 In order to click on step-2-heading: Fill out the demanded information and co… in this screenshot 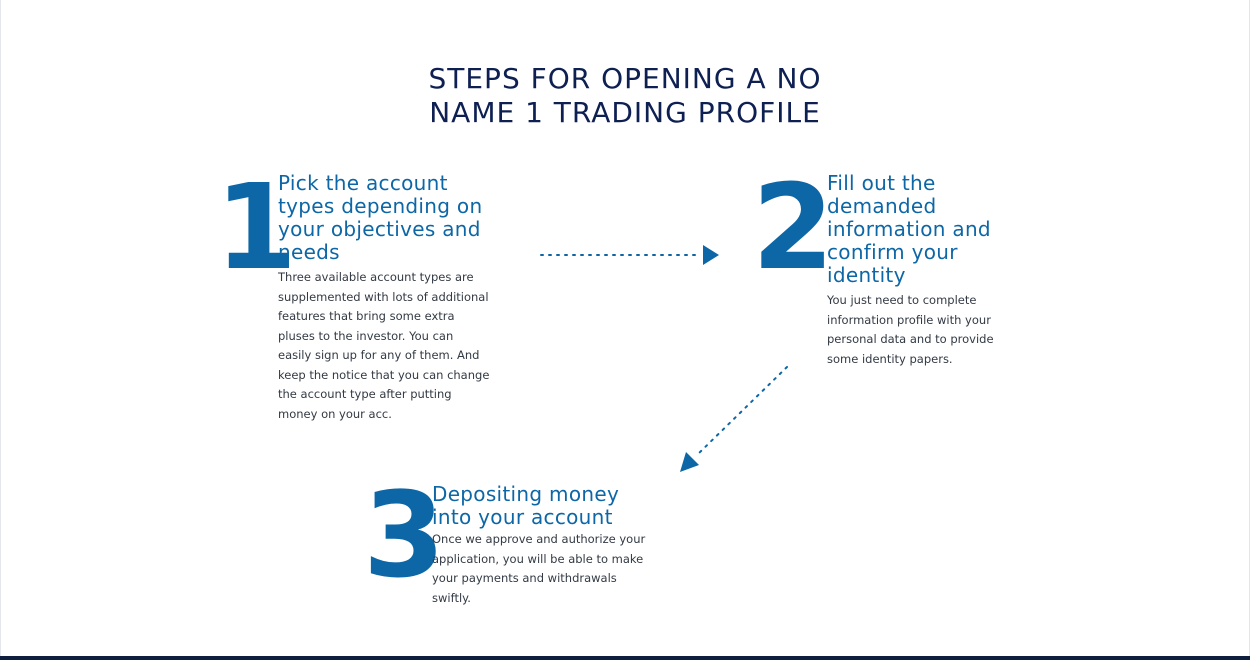, I will do `click(909, 229)`.